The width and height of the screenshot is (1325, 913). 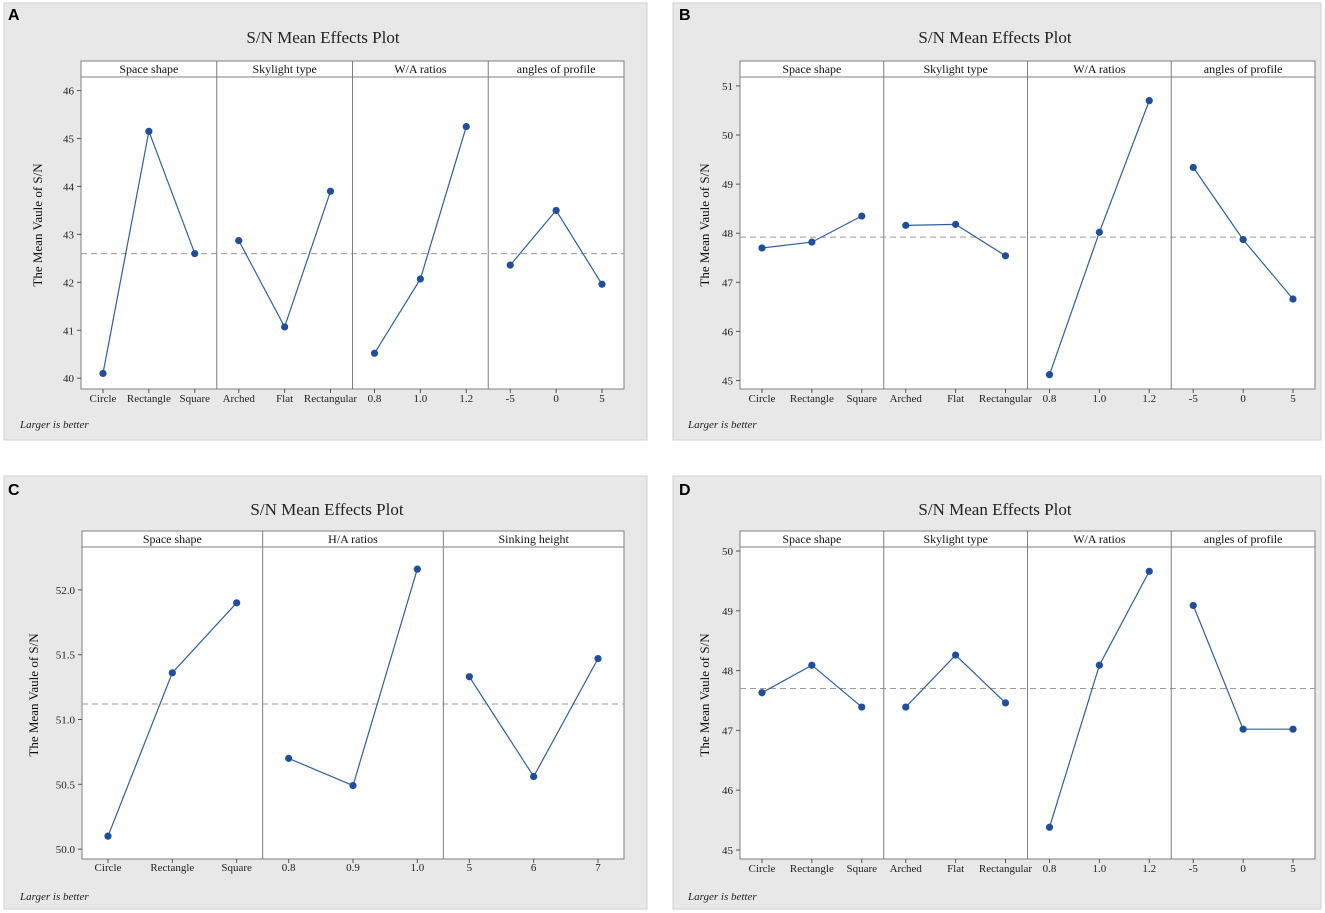 I want to click on y-tick-label: 51.5, so click(x=66, y=656).